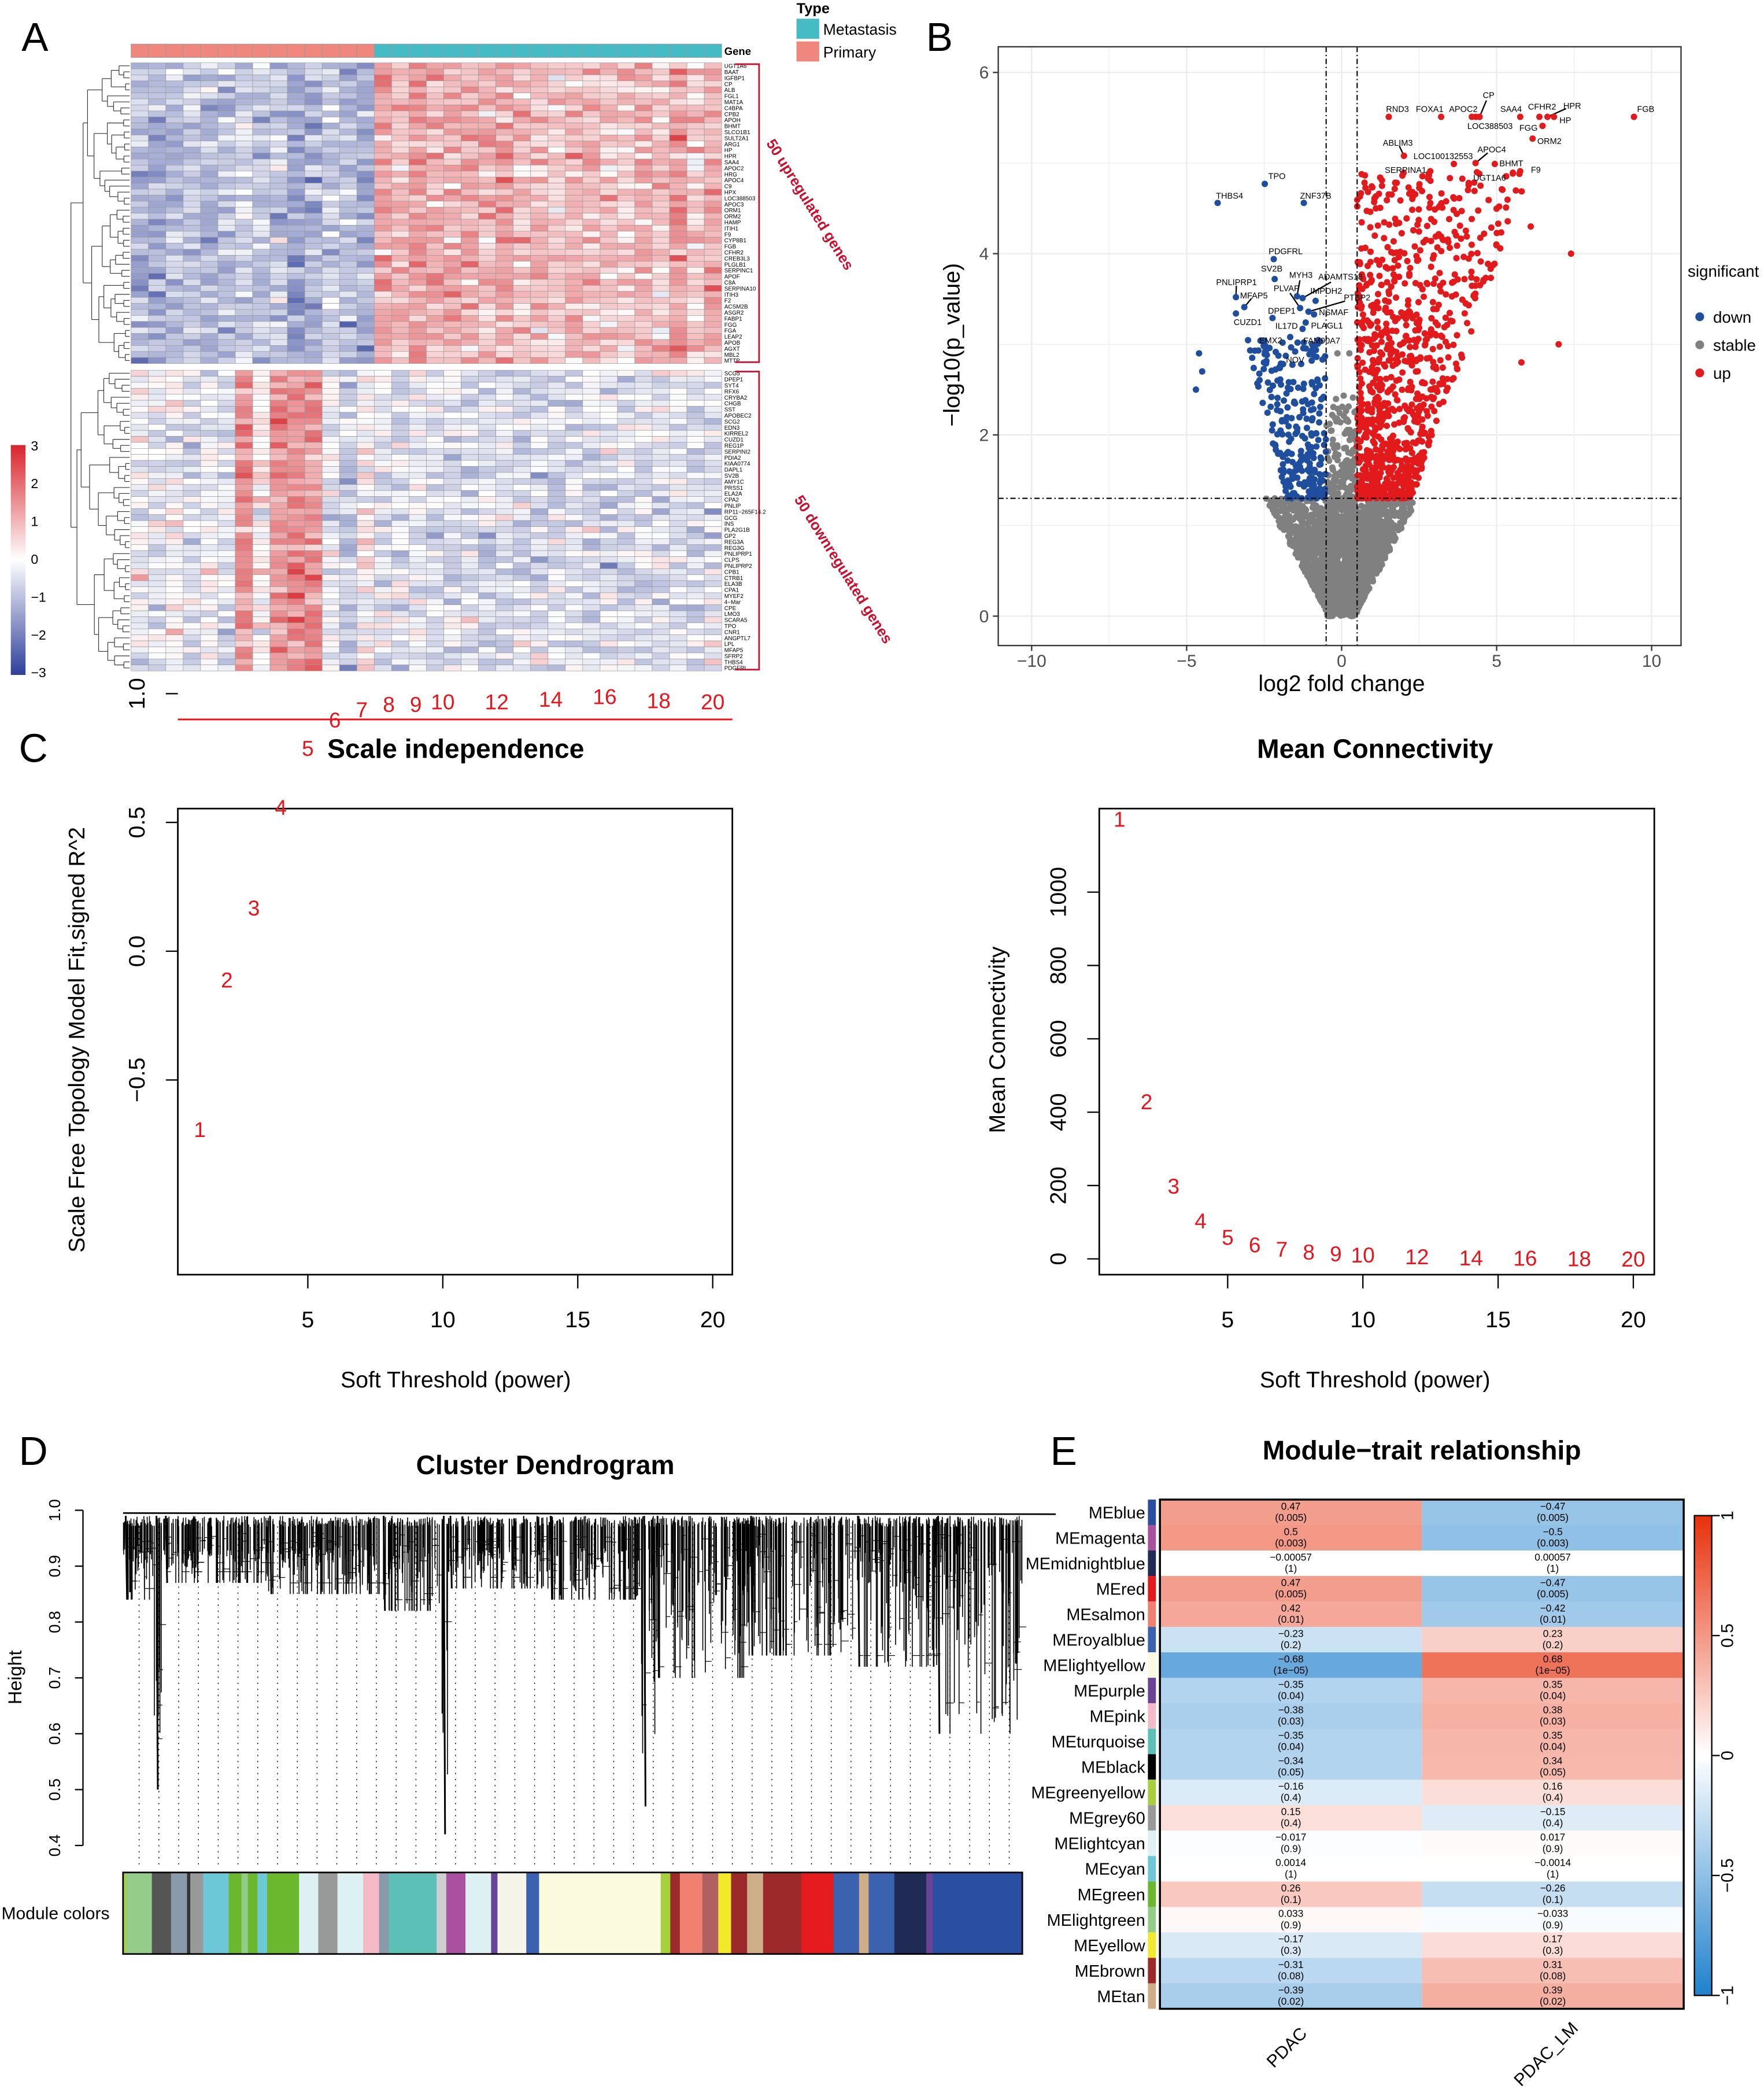  What do you see at coordinates (740, 199) in the screenshot?
I see `gene-label: LOC388503` at bounding box center [740, 199].